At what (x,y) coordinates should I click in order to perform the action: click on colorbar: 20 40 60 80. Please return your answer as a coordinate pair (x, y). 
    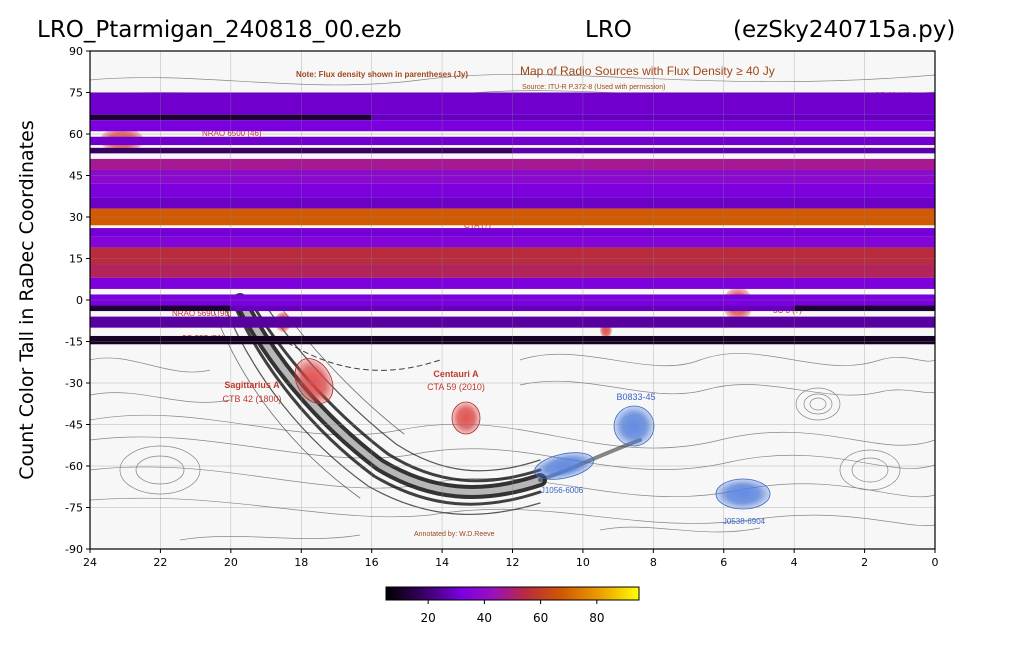
    Looking at the image, I should click on (512, 605).